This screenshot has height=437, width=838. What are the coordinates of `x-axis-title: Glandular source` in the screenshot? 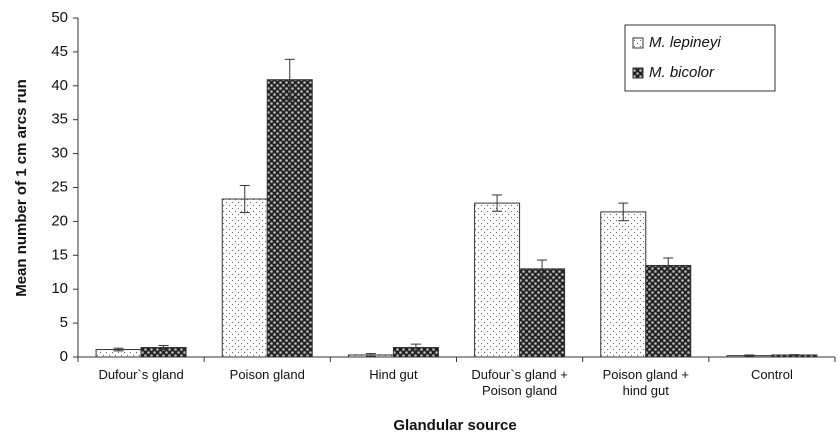 It's located at (454, 425).